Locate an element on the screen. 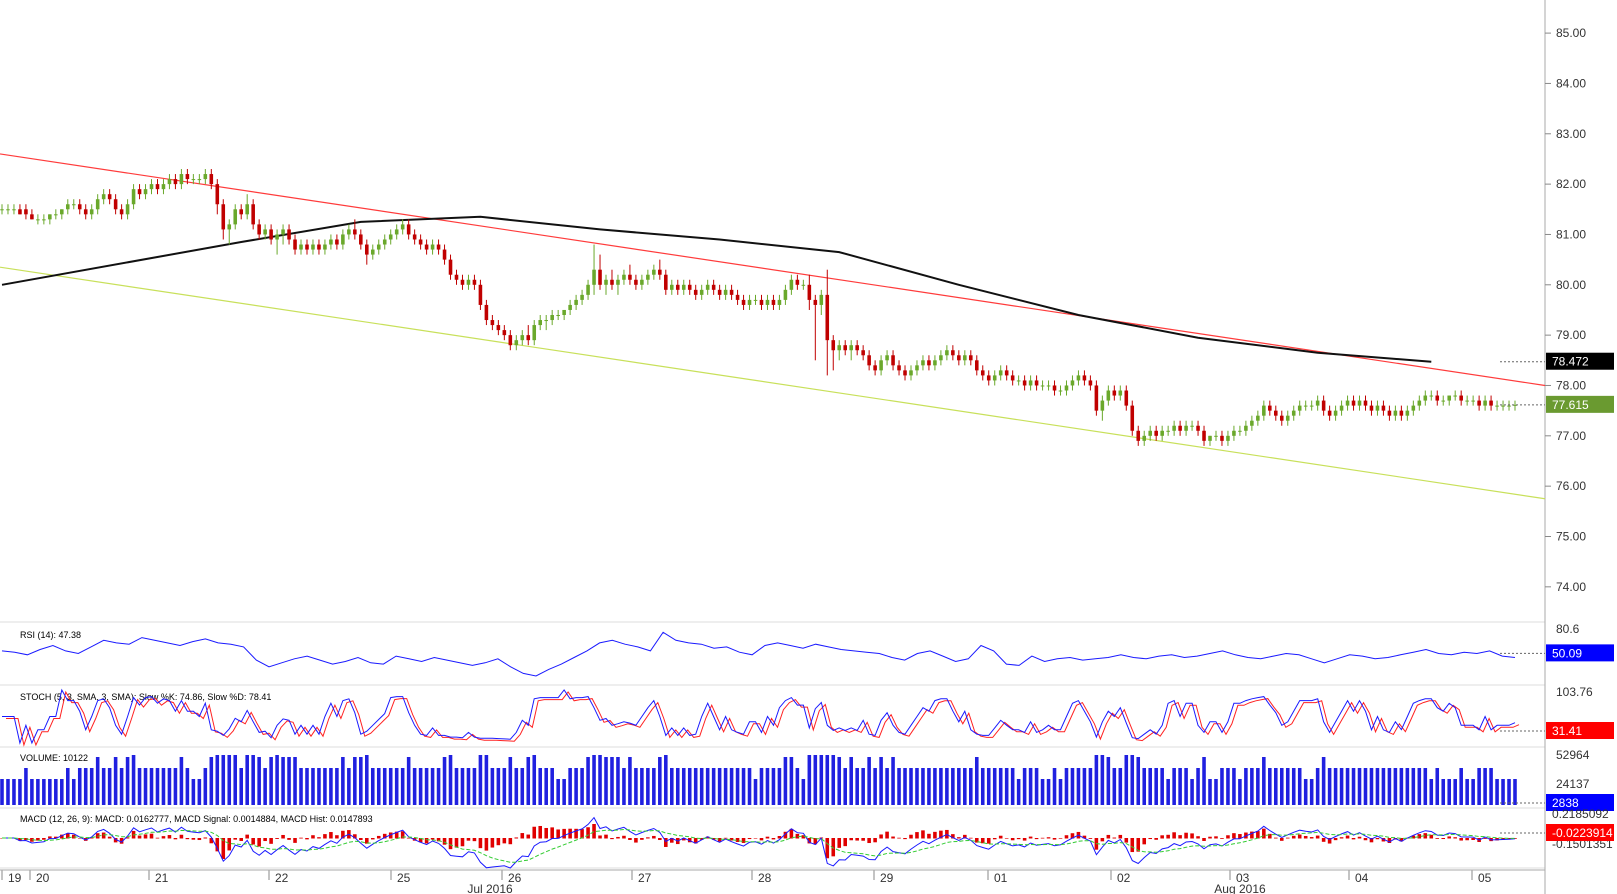 The width and height of the screenshot is (1617, 894). volume-pane: VOLUME: 10122 is located at coordinates (758, 779).